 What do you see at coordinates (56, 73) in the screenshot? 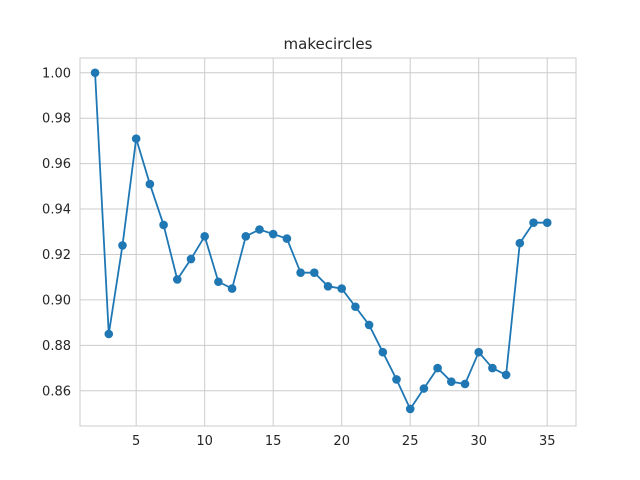
I see `y-tick-label: 1.00` at bounding box center [56, 73].